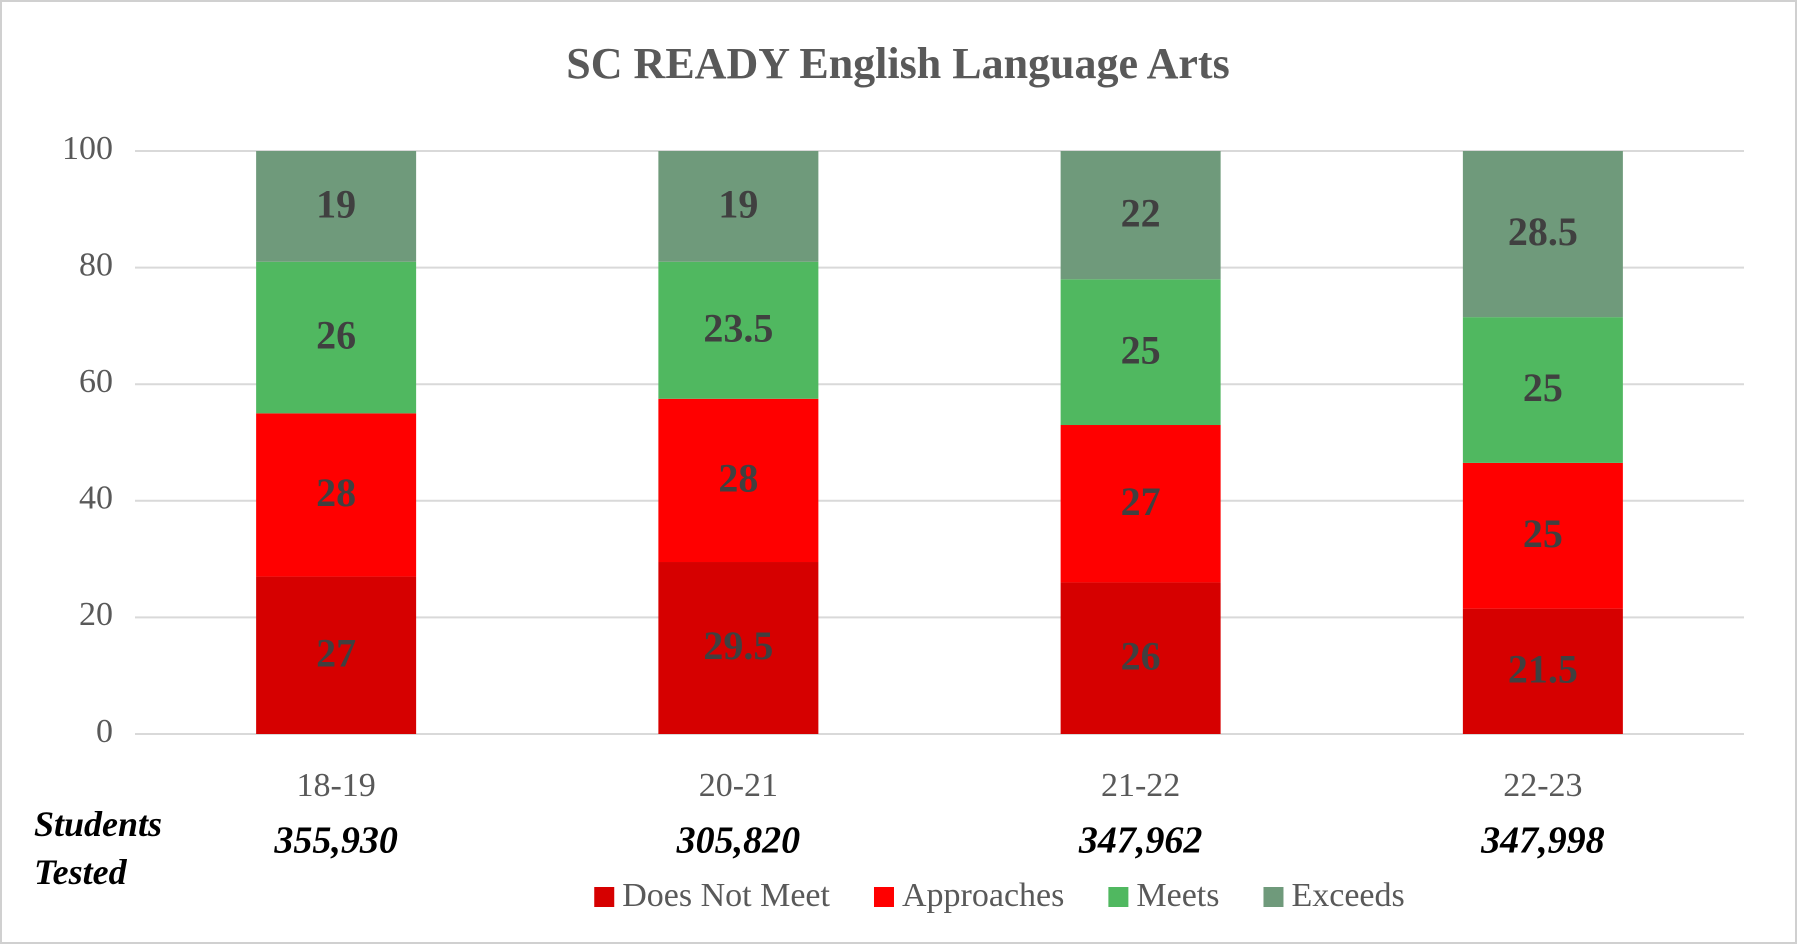 The image size is (1797, 944). Describe the element at coordinates (96, 381) in the screenshot. I see `y-tick-label: 60` at that location.